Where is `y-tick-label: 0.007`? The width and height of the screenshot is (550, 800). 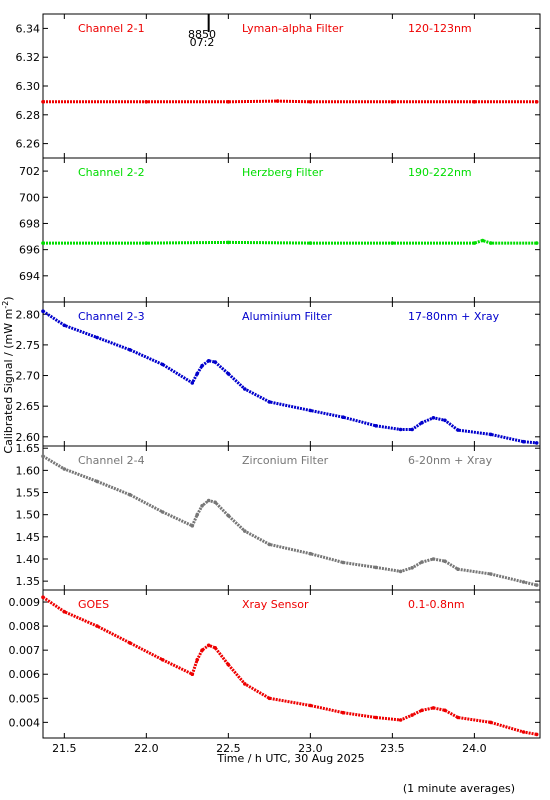
y-tick-label: 0.007 is located at coordinates (25, 650).